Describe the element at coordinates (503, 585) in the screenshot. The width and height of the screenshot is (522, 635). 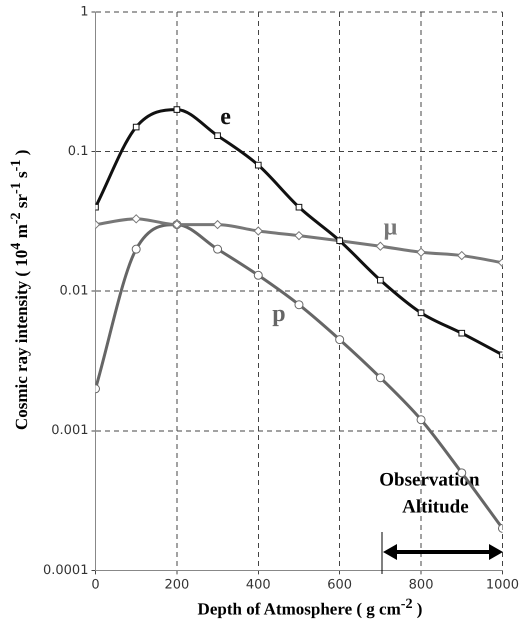
I see `x-tick-label: 1000` at that location.